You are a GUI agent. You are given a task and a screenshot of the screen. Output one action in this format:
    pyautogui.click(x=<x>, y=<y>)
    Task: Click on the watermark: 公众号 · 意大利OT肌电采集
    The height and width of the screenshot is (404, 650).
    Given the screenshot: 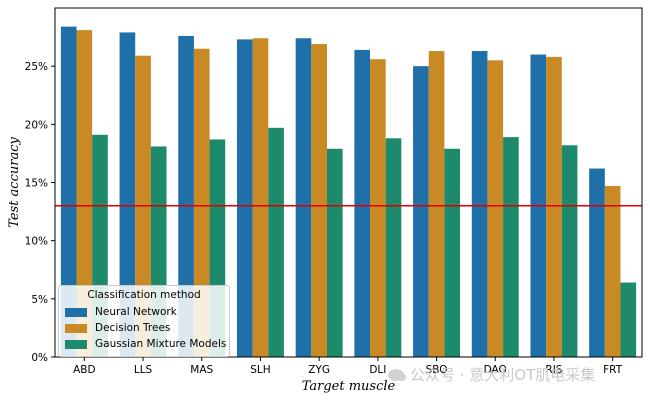 What is the action you would take?
    pyautogui.click(x=491, y=374)
    